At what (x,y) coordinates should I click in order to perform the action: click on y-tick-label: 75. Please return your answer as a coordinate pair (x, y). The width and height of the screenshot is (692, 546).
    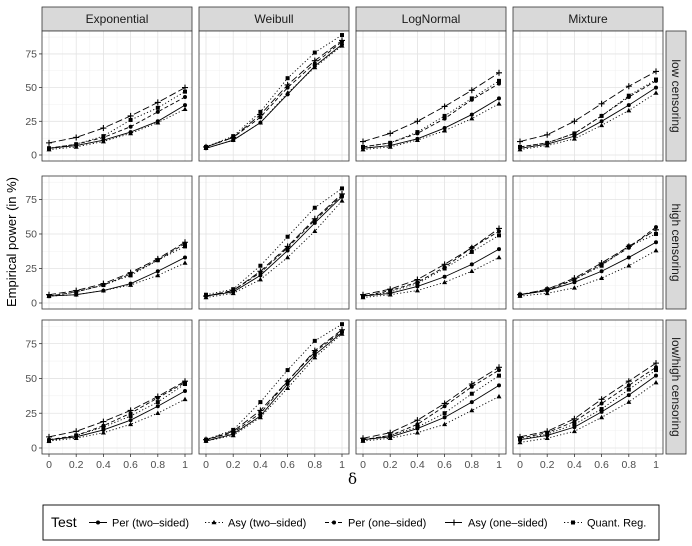
    Looking at the image, I should click on (31, 200).